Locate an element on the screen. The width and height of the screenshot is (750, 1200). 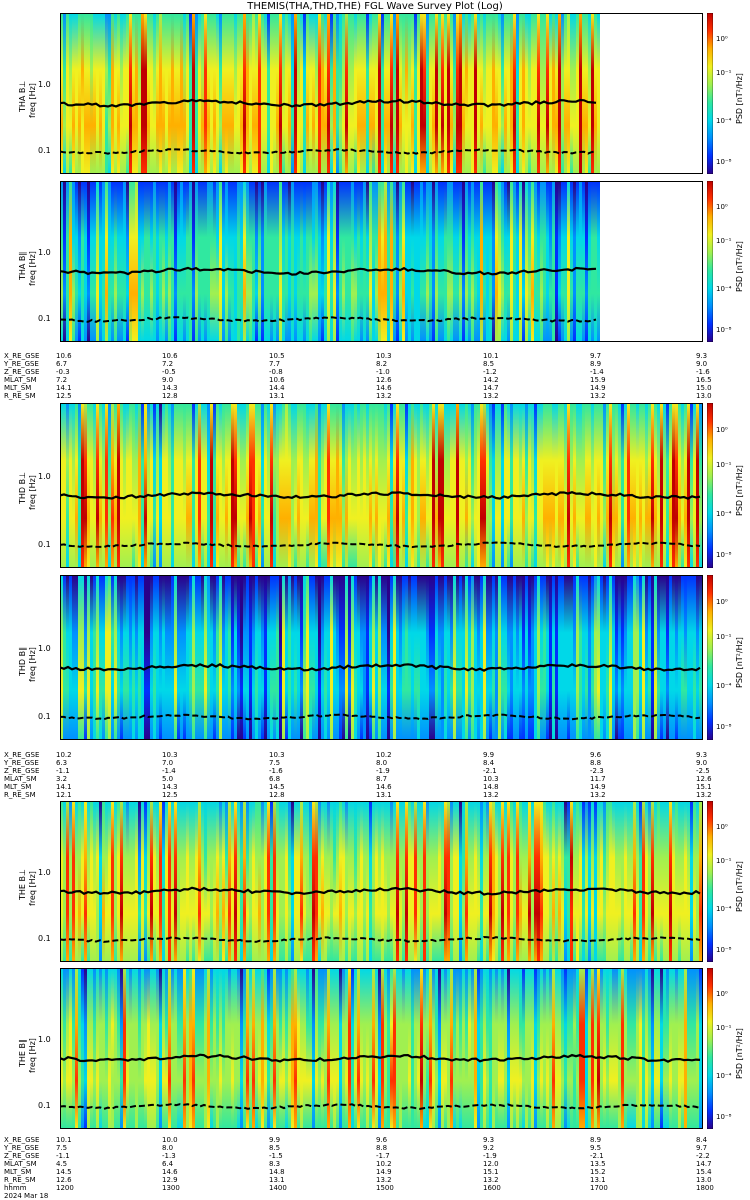
gyrofrequency-dashed-line is located at coordinates (380, 939).